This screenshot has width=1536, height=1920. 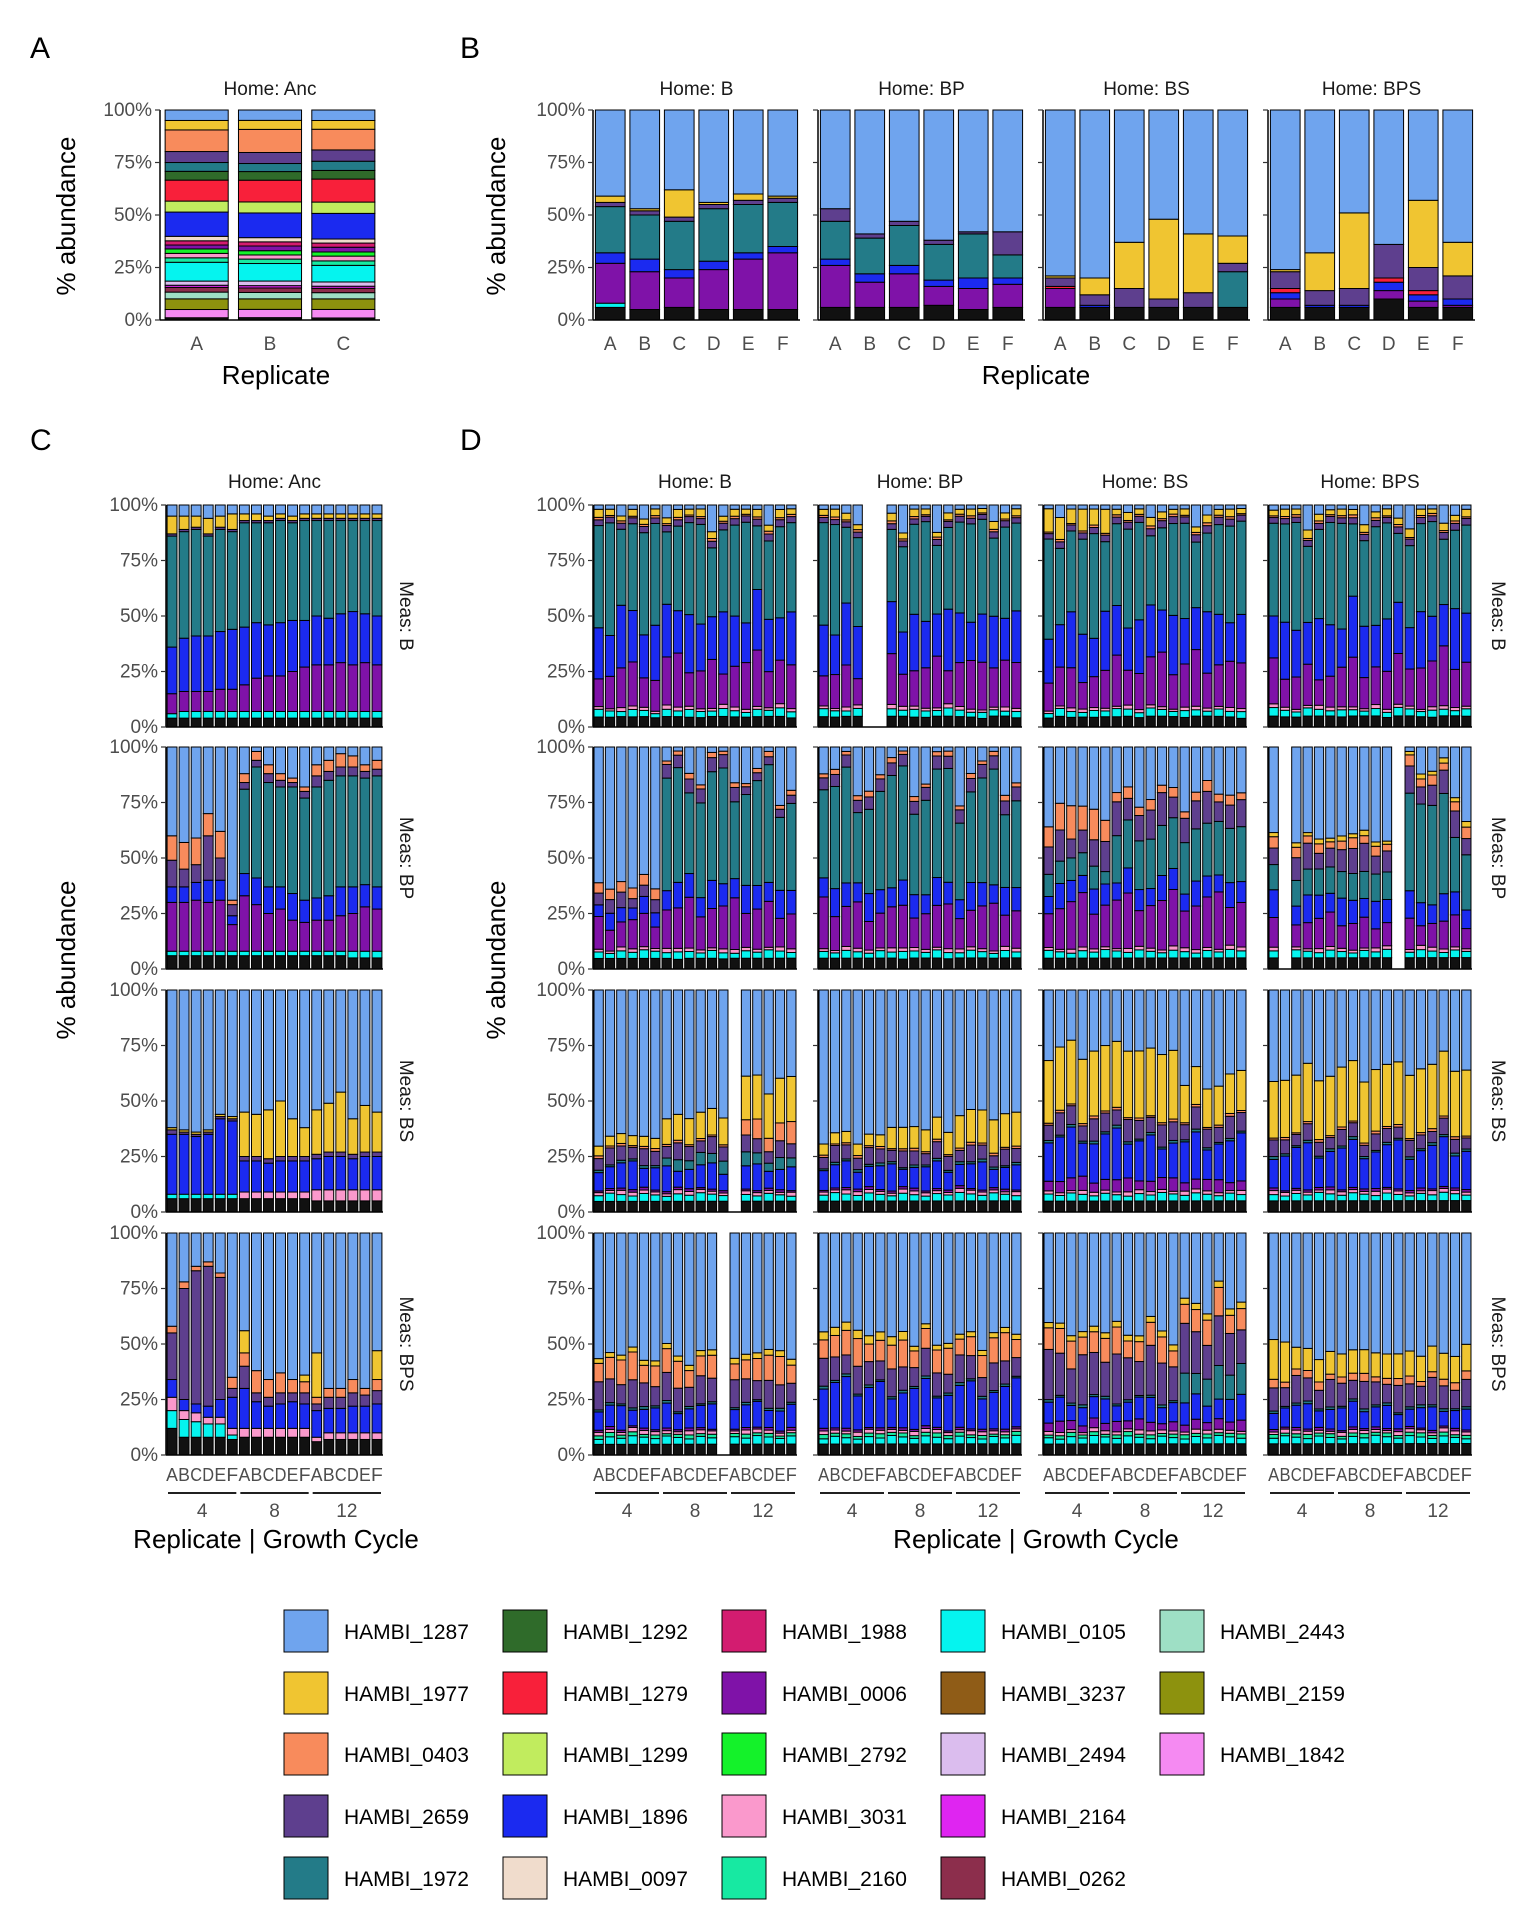 I want to click on legend-item: HAMBI_1279, so click(x=595, y=1693).